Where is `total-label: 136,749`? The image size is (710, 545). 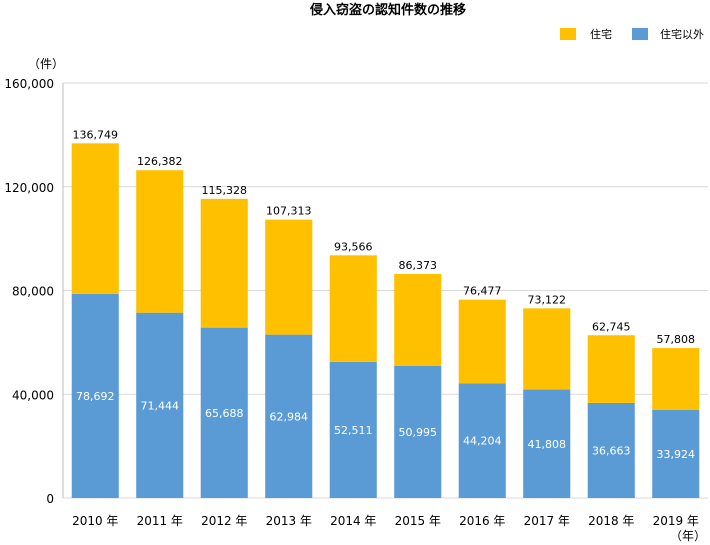
total-label: 136,749 is located at coordinates (96, 134).